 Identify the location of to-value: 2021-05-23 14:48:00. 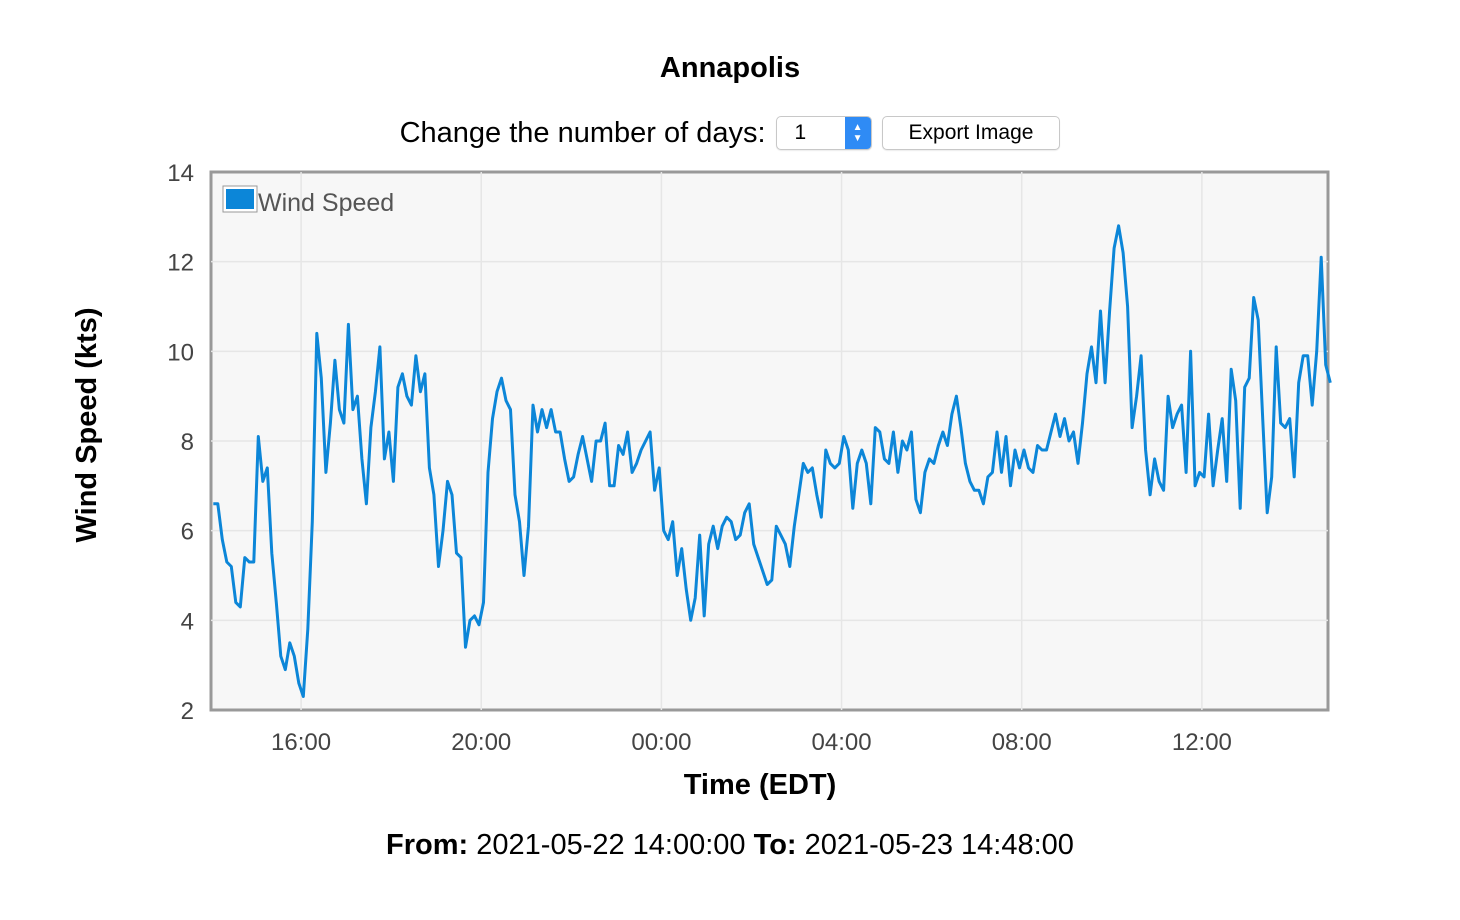
(939, 845).